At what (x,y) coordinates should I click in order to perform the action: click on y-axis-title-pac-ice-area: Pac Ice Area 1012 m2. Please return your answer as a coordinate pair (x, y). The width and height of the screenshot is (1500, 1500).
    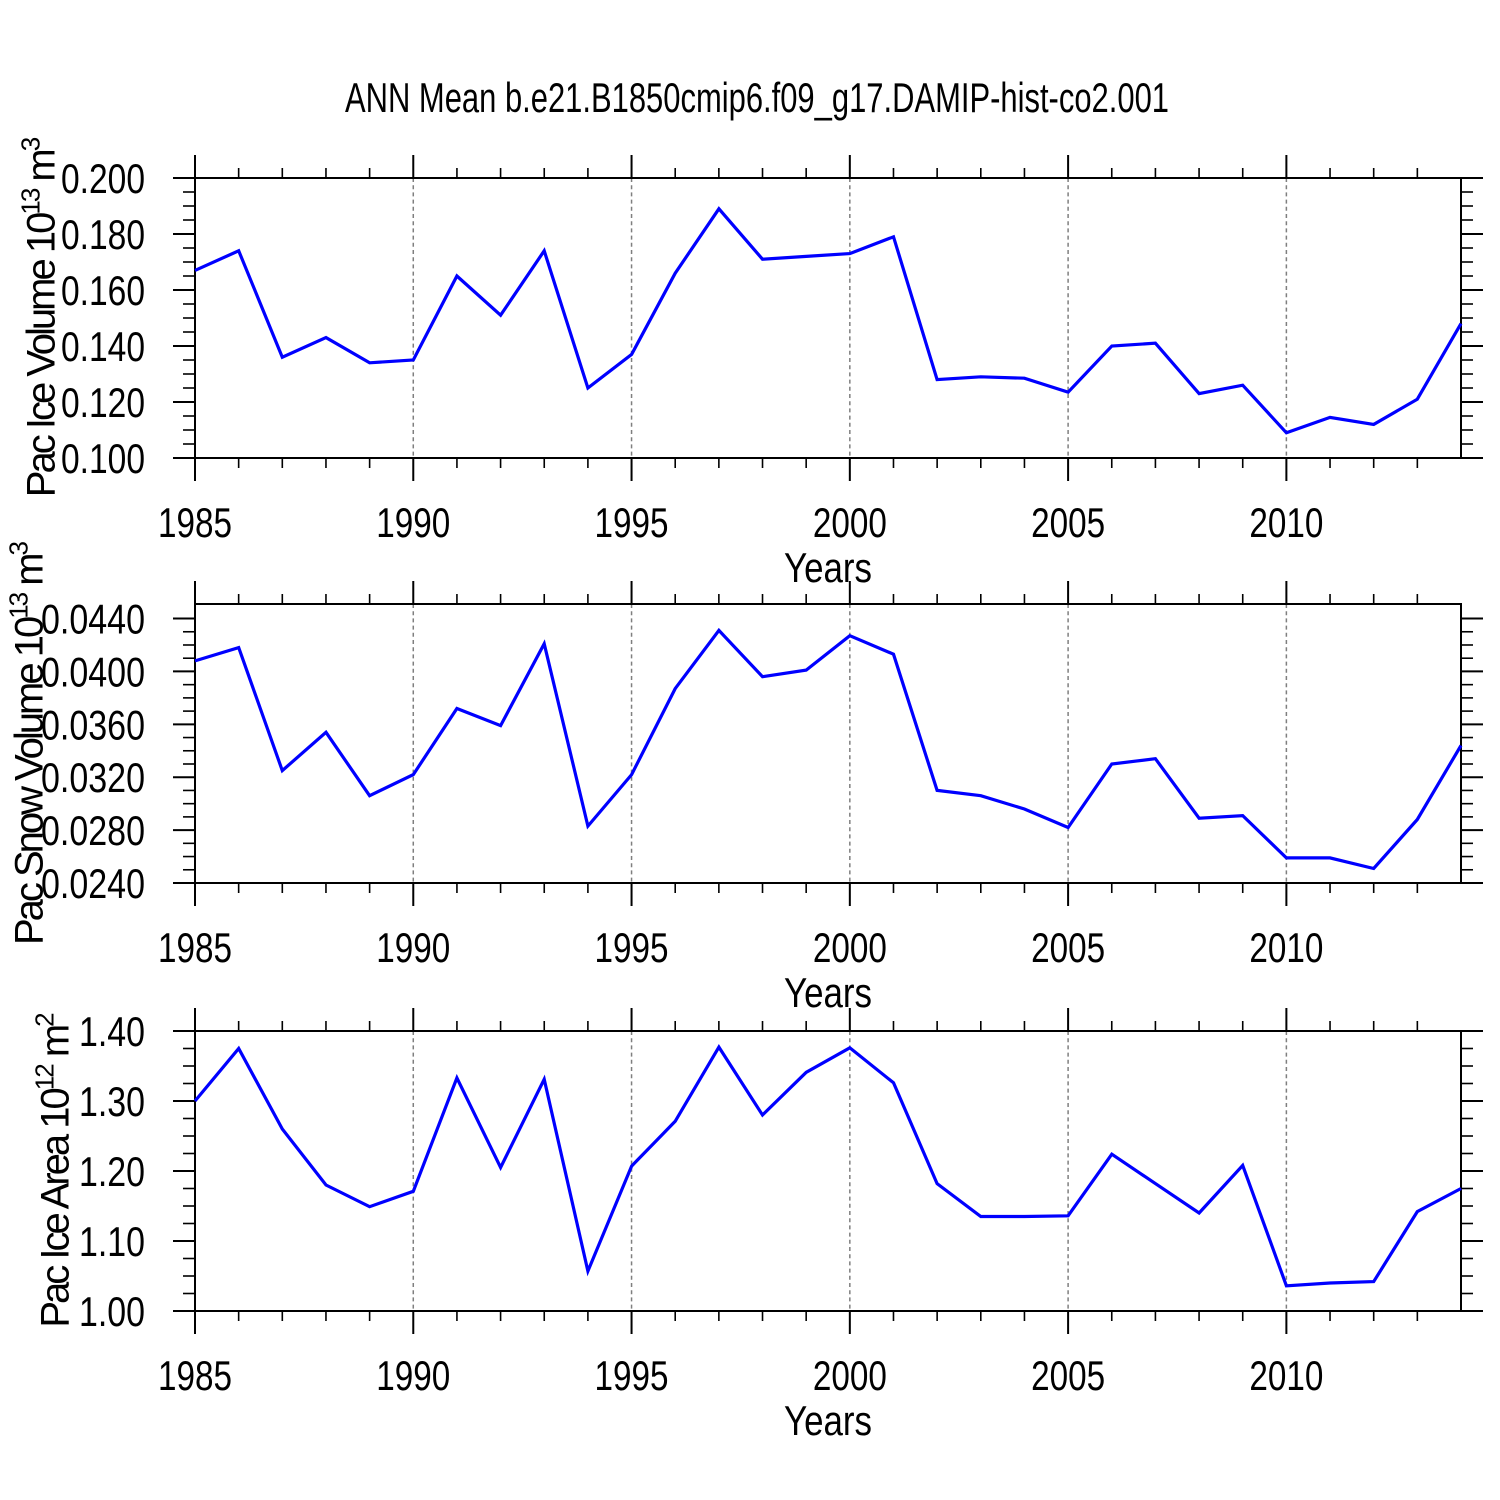
    Looking at the image, I should click on (54, 1170).